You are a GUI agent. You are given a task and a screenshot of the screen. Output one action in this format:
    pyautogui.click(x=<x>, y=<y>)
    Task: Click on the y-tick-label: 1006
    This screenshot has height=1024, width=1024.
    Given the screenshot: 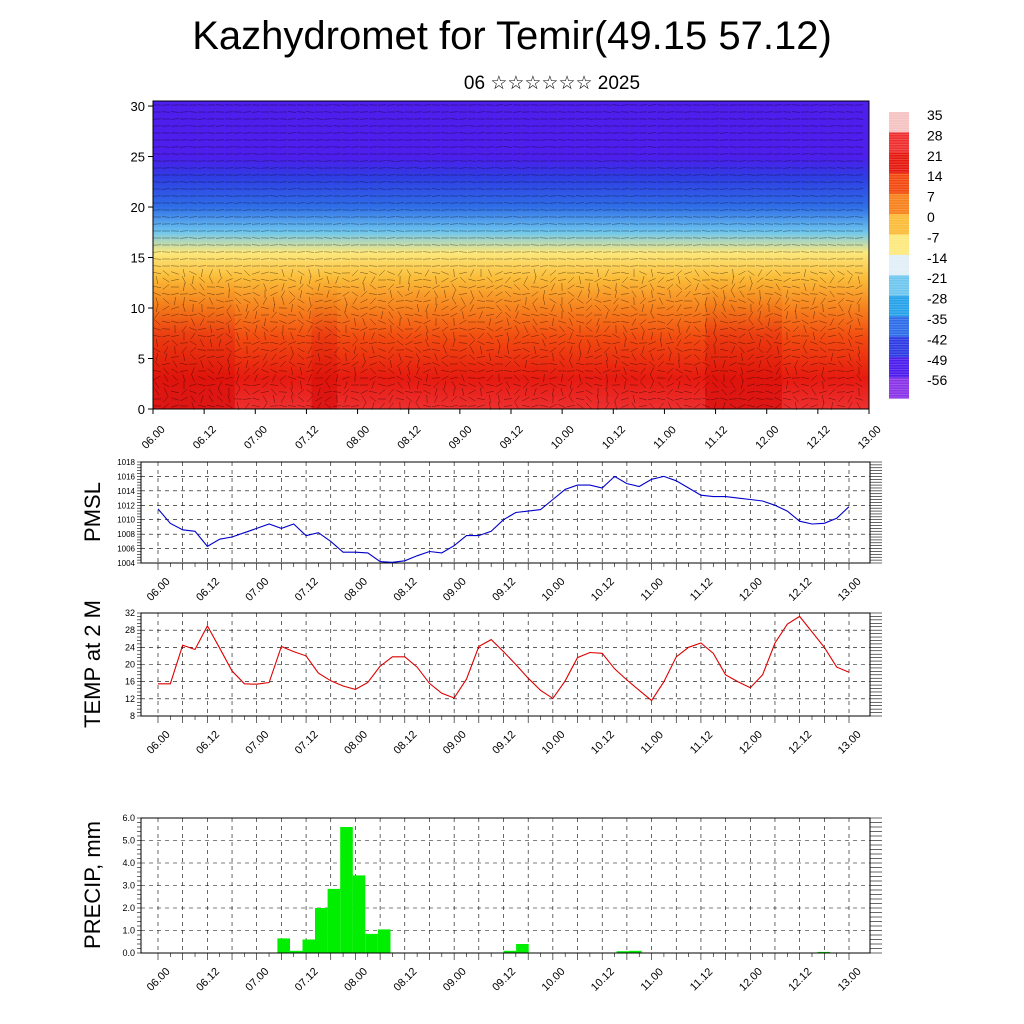 What is the action you would take?
    pyautogui.click(x=126, y=549)
    